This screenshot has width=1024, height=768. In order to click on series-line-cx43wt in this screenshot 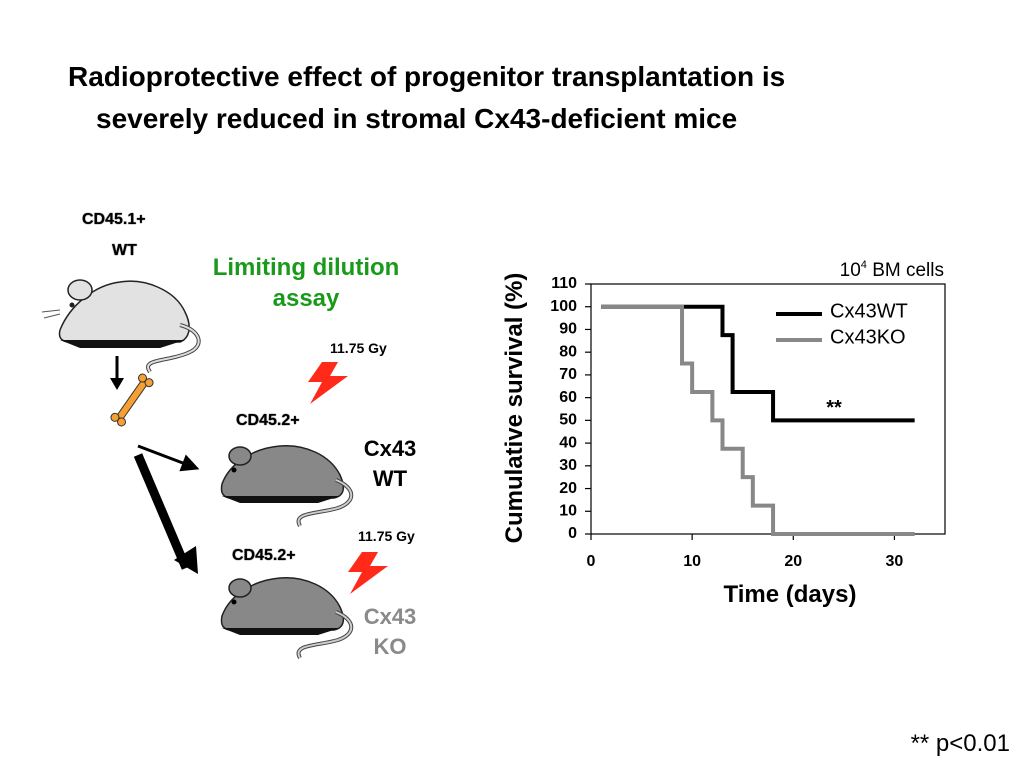, I will do `click(758, 363)`.